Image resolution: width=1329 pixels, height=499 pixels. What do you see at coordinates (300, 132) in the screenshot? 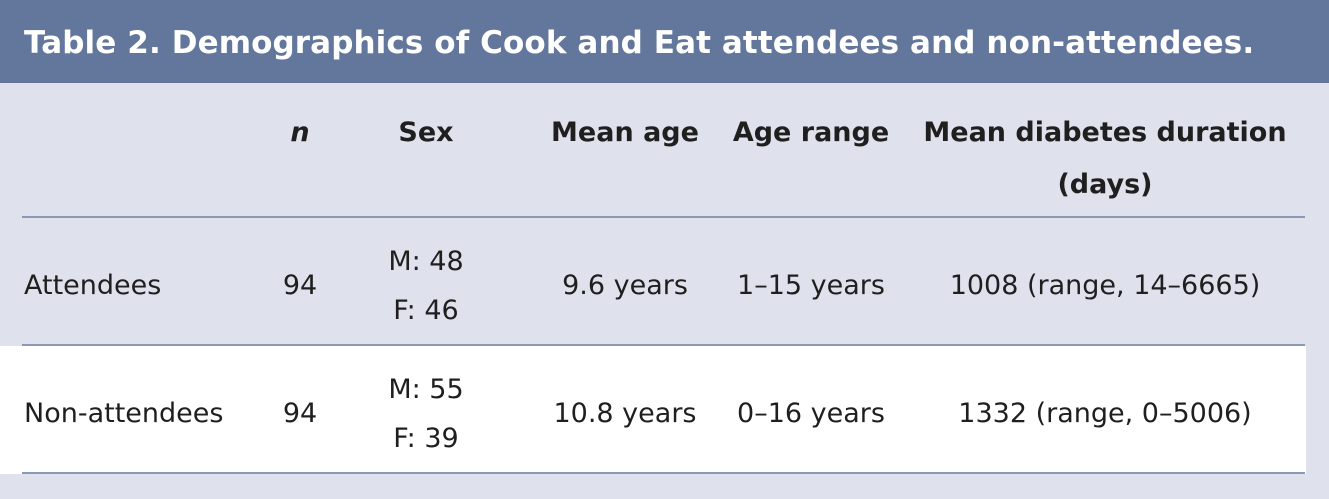
I see `header-n: n` at bounding box center [300, 132].